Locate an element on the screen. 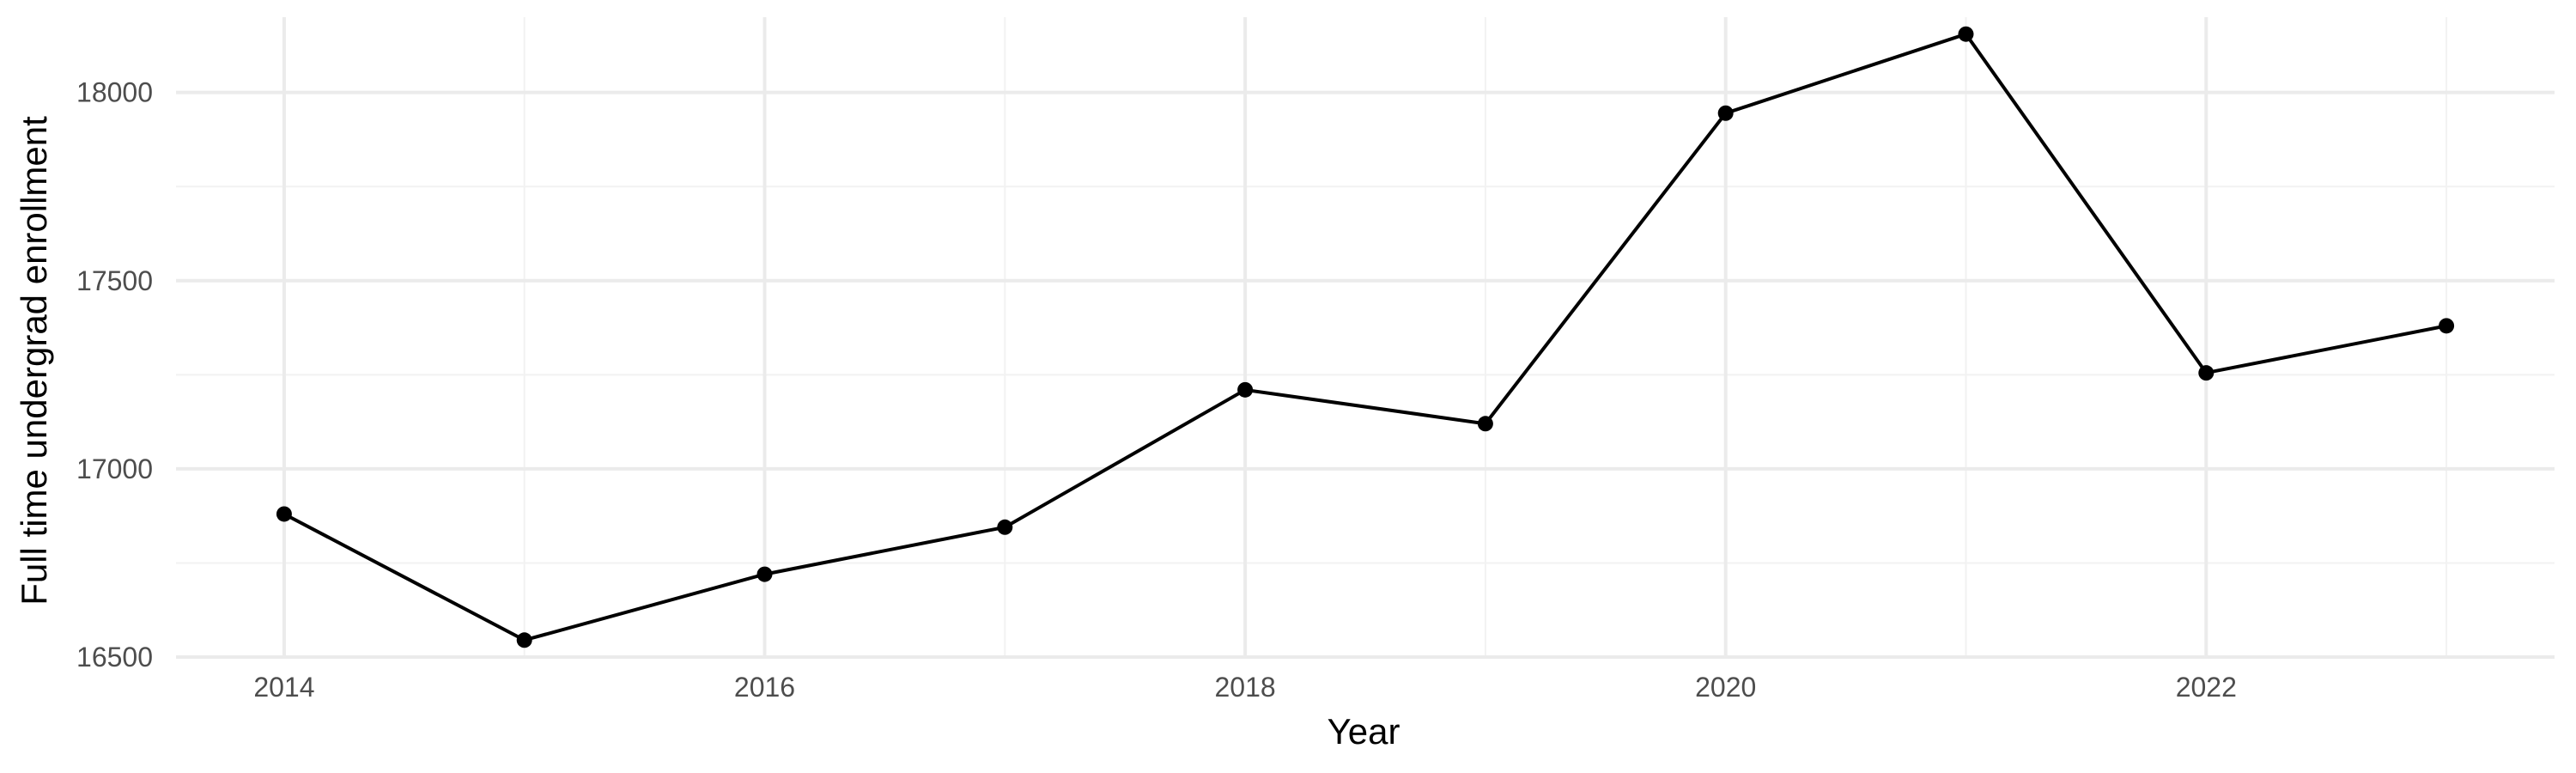 The height and width of the screenshot is (773, 2576). x-axis-ticks: 2014 2016 2018 2020 2022 is located at coordinates (1245, 687).